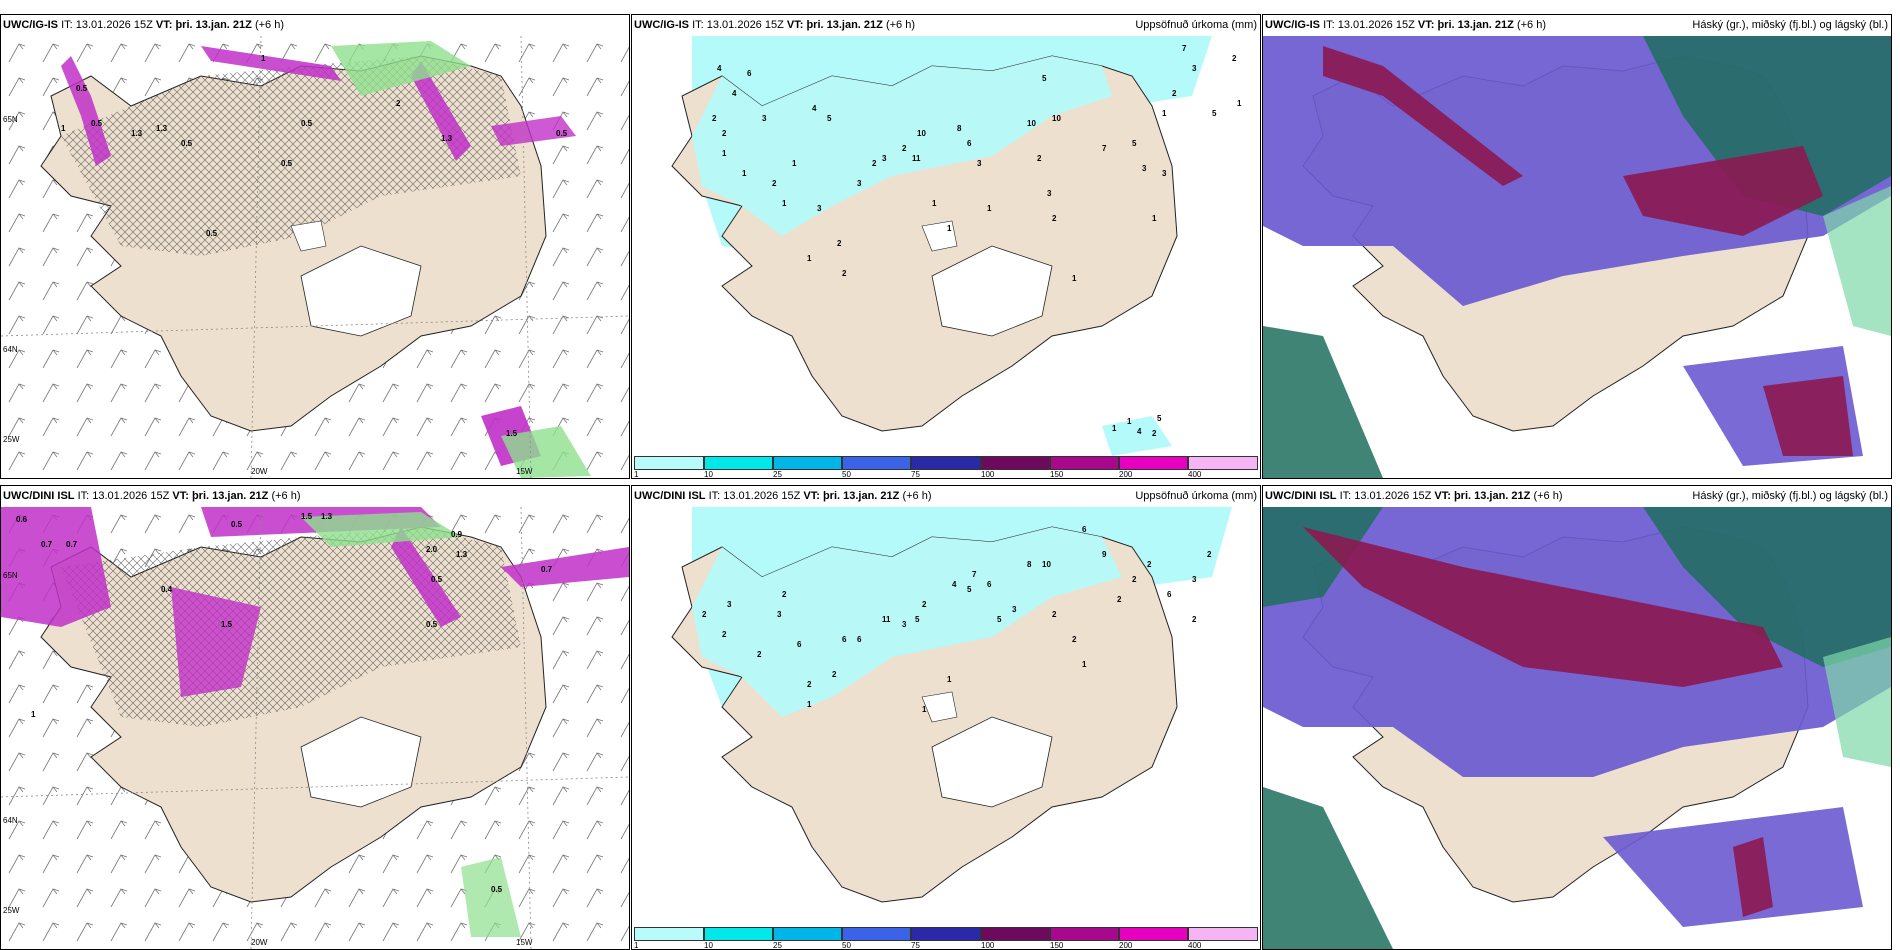 This screenshot has width=1900, height=950. Describe the element at coordinates (1196, 25) in the screenshot. I see `panel-title: Uppsöfnuð úrkoma (mm)` at that location.